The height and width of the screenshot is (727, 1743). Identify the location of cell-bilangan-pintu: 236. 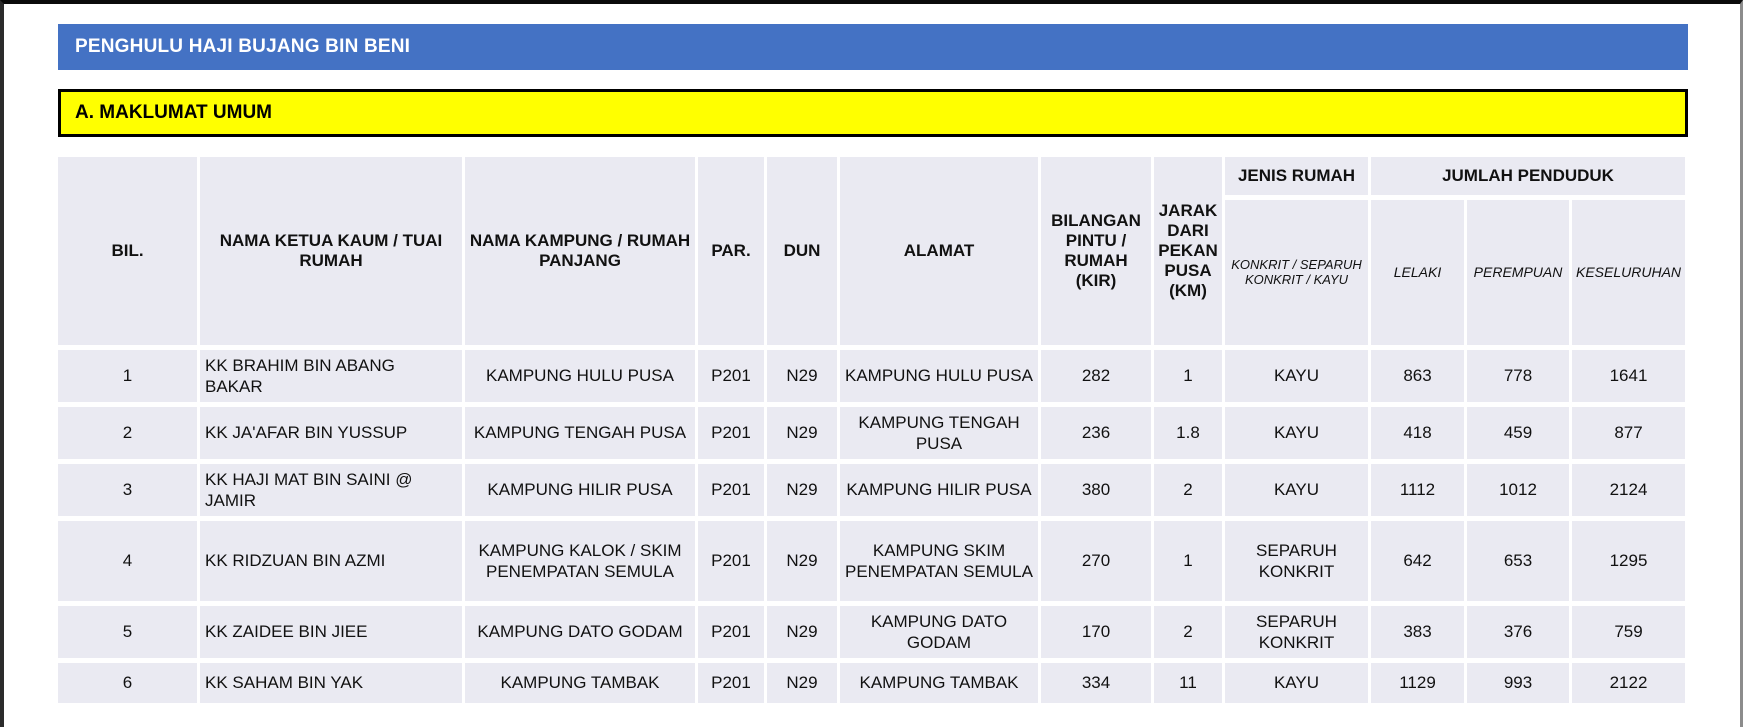
(1096, 433).